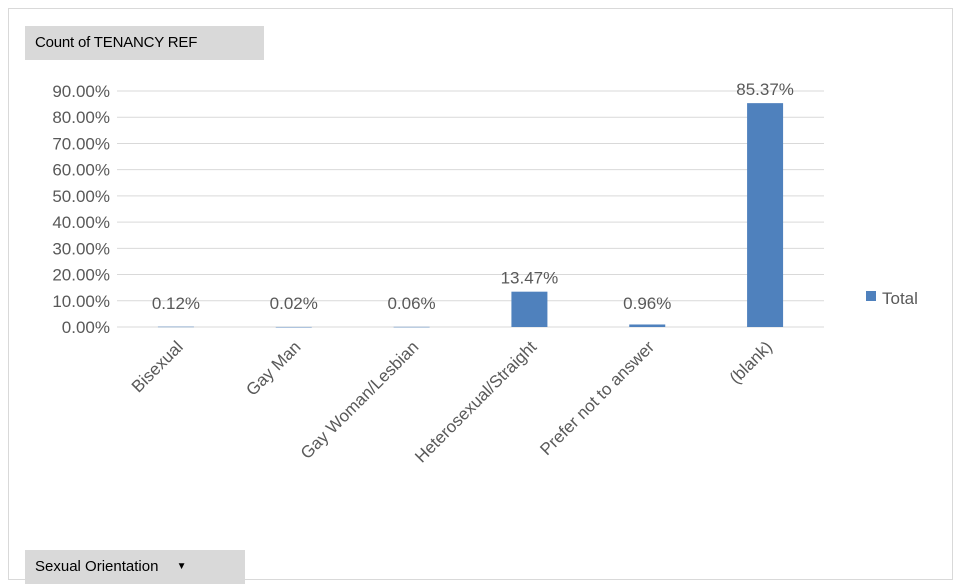 This screenshot has width=956, height=584. What do you see at coordinates (86, 327) in the screenshot?
I see `y-tick-label: 0.00%` at bounding box center [86, 327].